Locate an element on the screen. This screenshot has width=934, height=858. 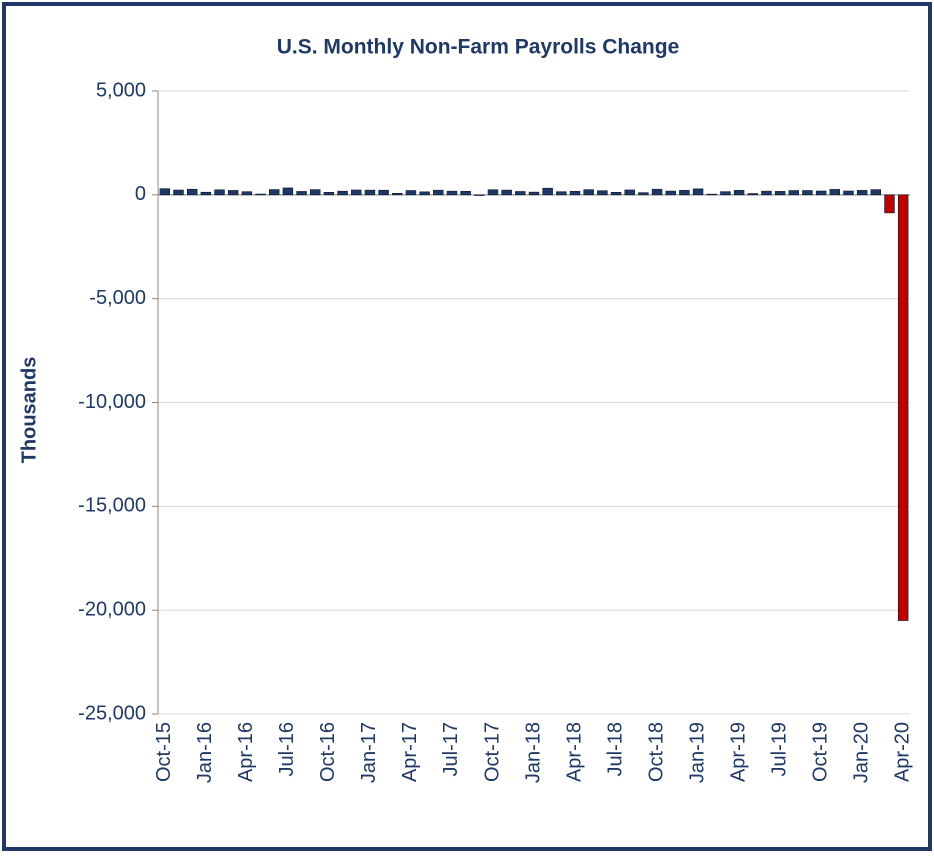
x-tick-label: Apr-20 is located at coordinates (902, 752).